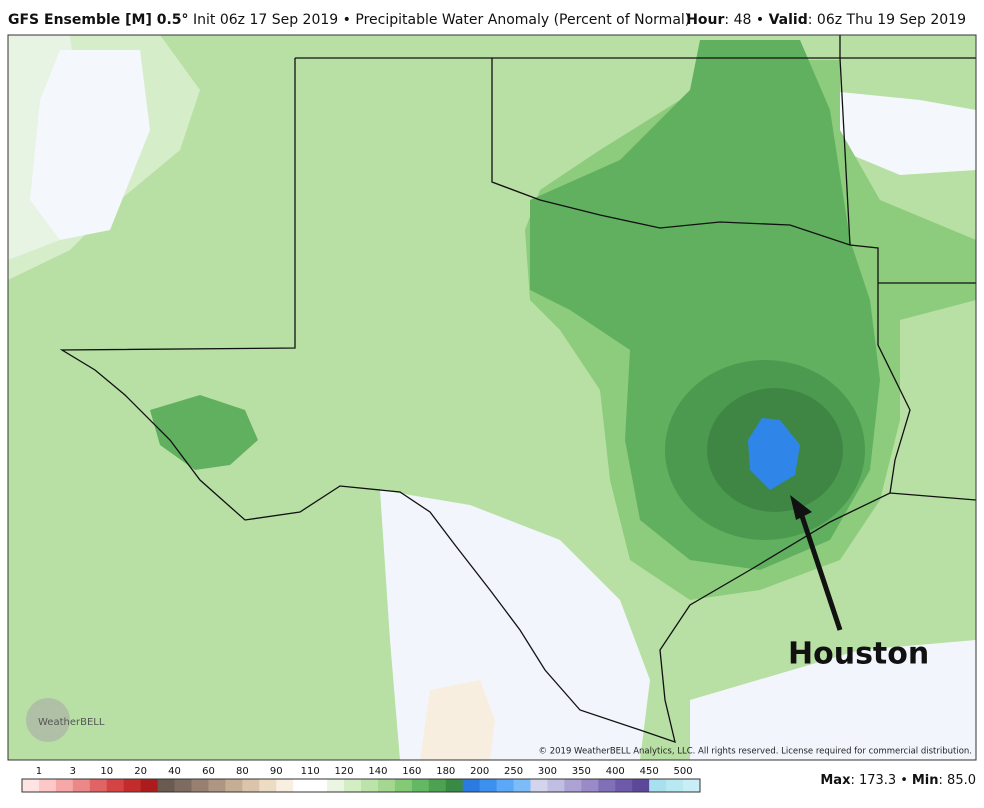 The height and width of the screenshot is (808, 984). Describe the element at coordinates (581, 771) in the screenshot. I see `colorbar-label: 350` at that location.